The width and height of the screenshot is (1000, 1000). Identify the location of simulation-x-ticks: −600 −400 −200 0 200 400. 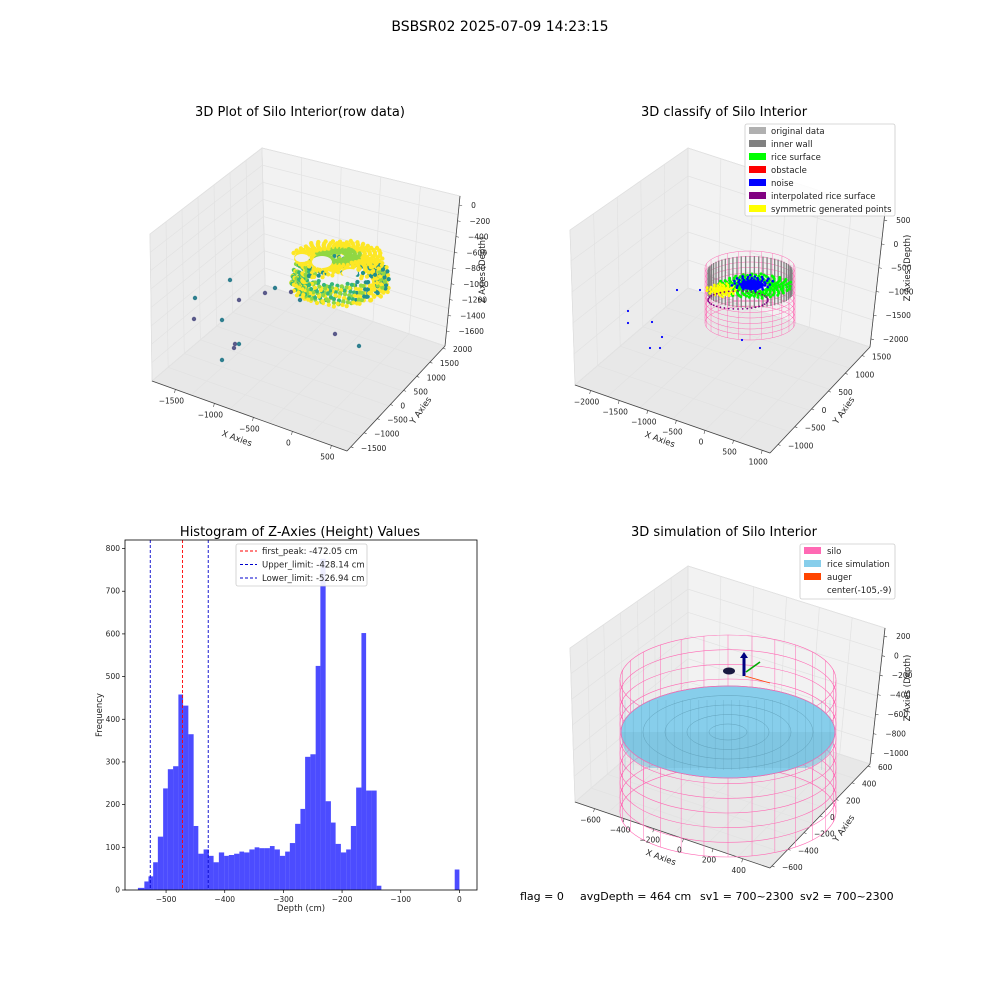
(663, 841).